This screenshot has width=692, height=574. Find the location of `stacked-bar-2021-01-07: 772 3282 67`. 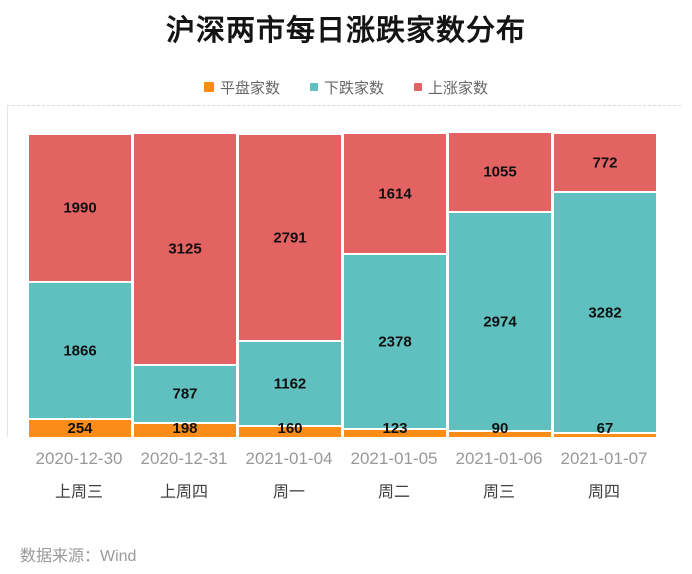

stacked-bar-2021-01-07: 772 3282 67 is located at coordinates (605, 285).